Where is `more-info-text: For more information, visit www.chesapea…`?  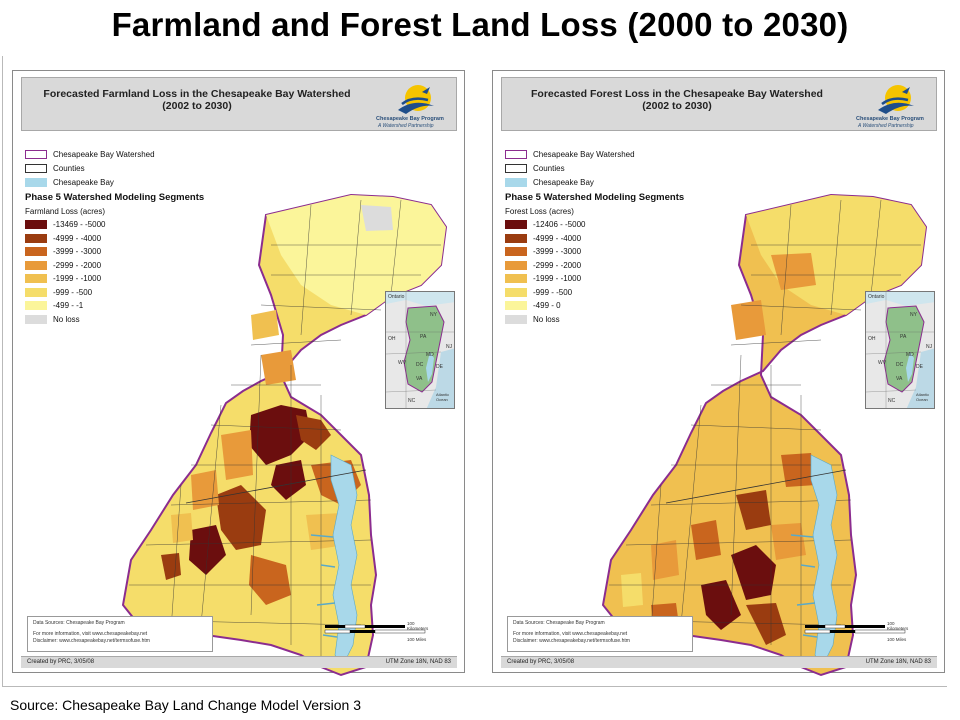 more-info-text: For more information, visit www.chesapea… is located at coordinates (90, 634).